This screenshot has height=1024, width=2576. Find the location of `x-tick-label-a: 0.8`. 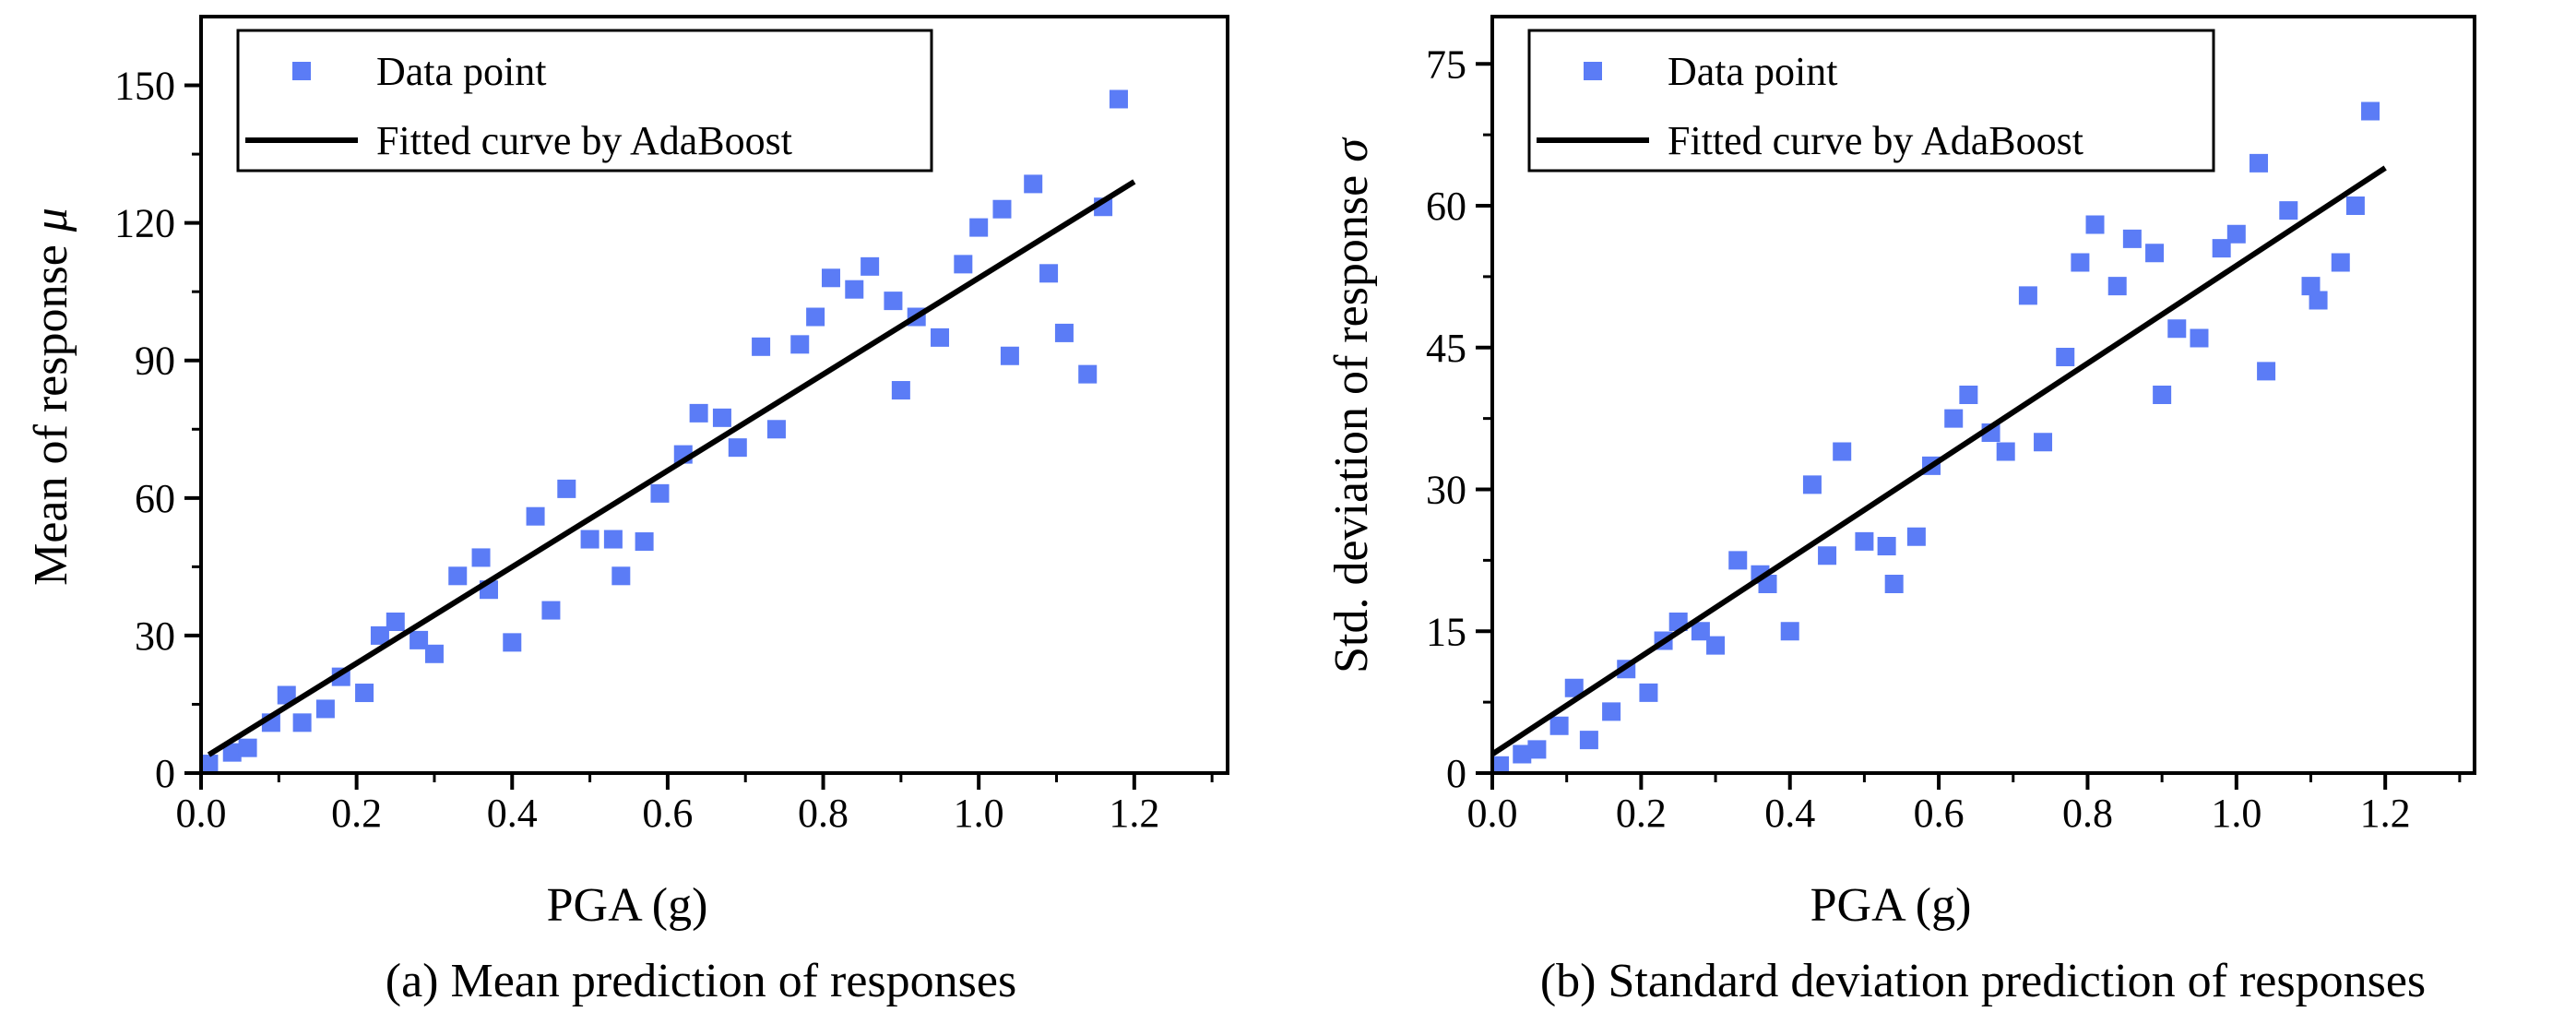

x-tick-label-a: 0.8 is located at coordinates (824, 813).